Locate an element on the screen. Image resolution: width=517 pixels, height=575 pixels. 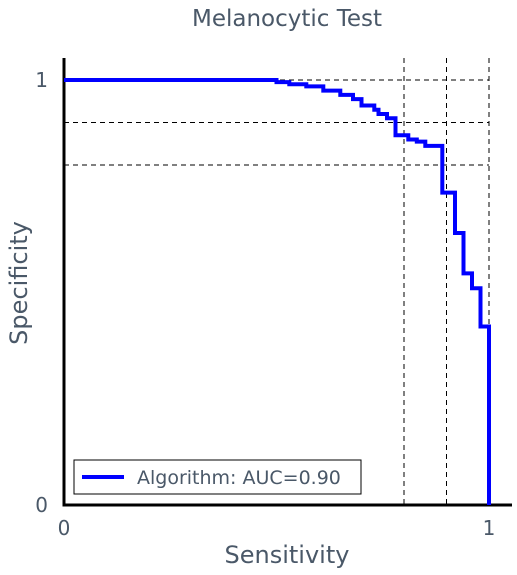
y-axis-label: Specificity is located at coordinates (19, 283).